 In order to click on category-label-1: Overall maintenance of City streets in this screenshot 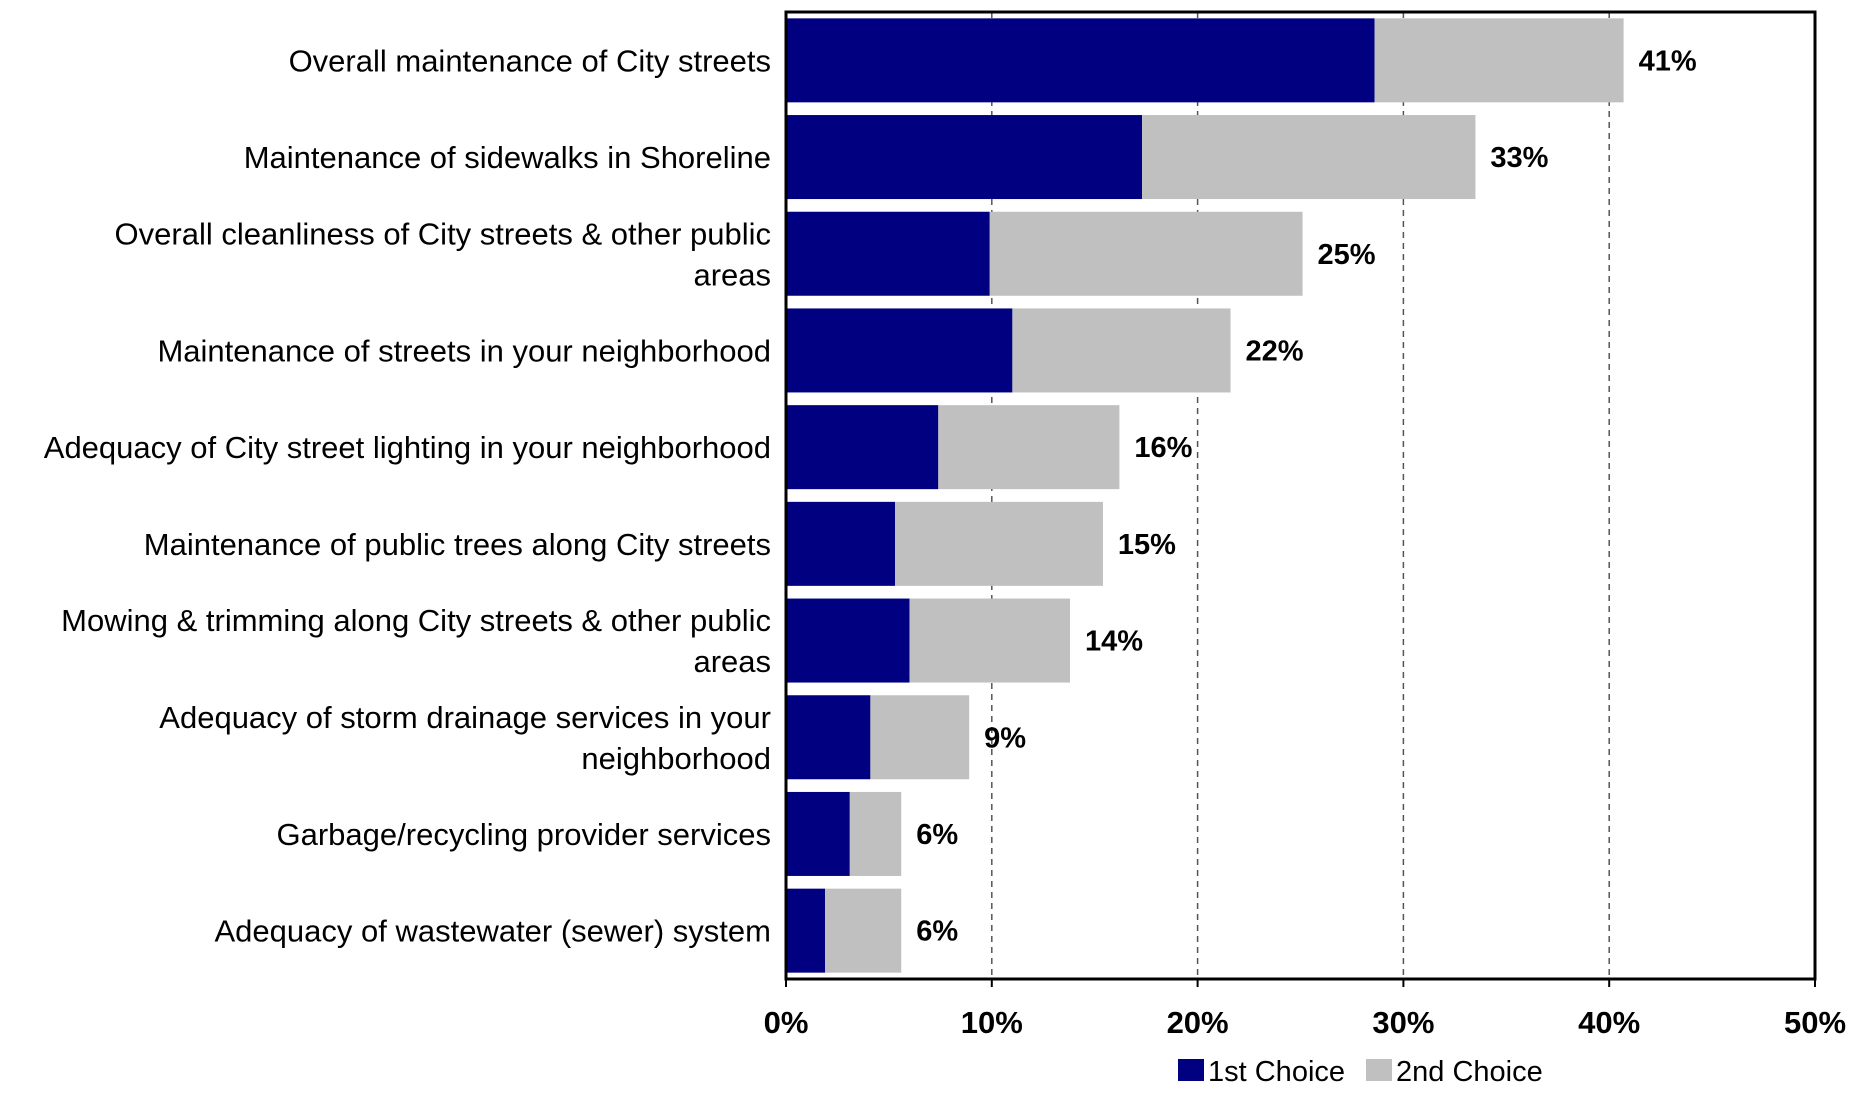, I will do `click(530, 60)`.